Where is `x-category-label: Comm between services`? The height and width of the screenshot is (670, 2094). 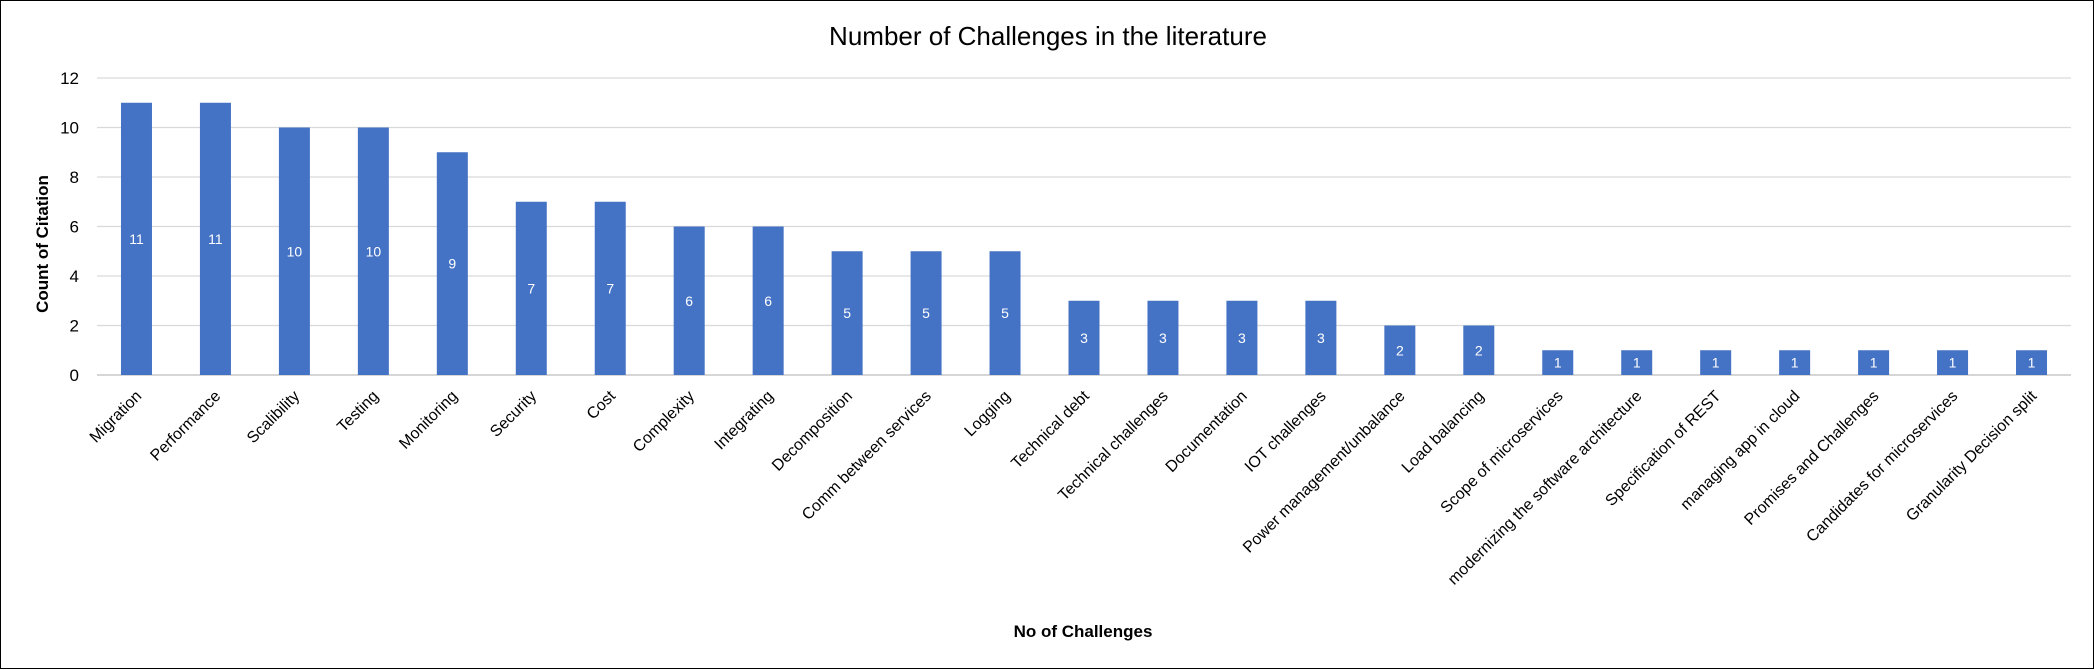
x-category-label: Comm between services is located at coordinates (867, 456).